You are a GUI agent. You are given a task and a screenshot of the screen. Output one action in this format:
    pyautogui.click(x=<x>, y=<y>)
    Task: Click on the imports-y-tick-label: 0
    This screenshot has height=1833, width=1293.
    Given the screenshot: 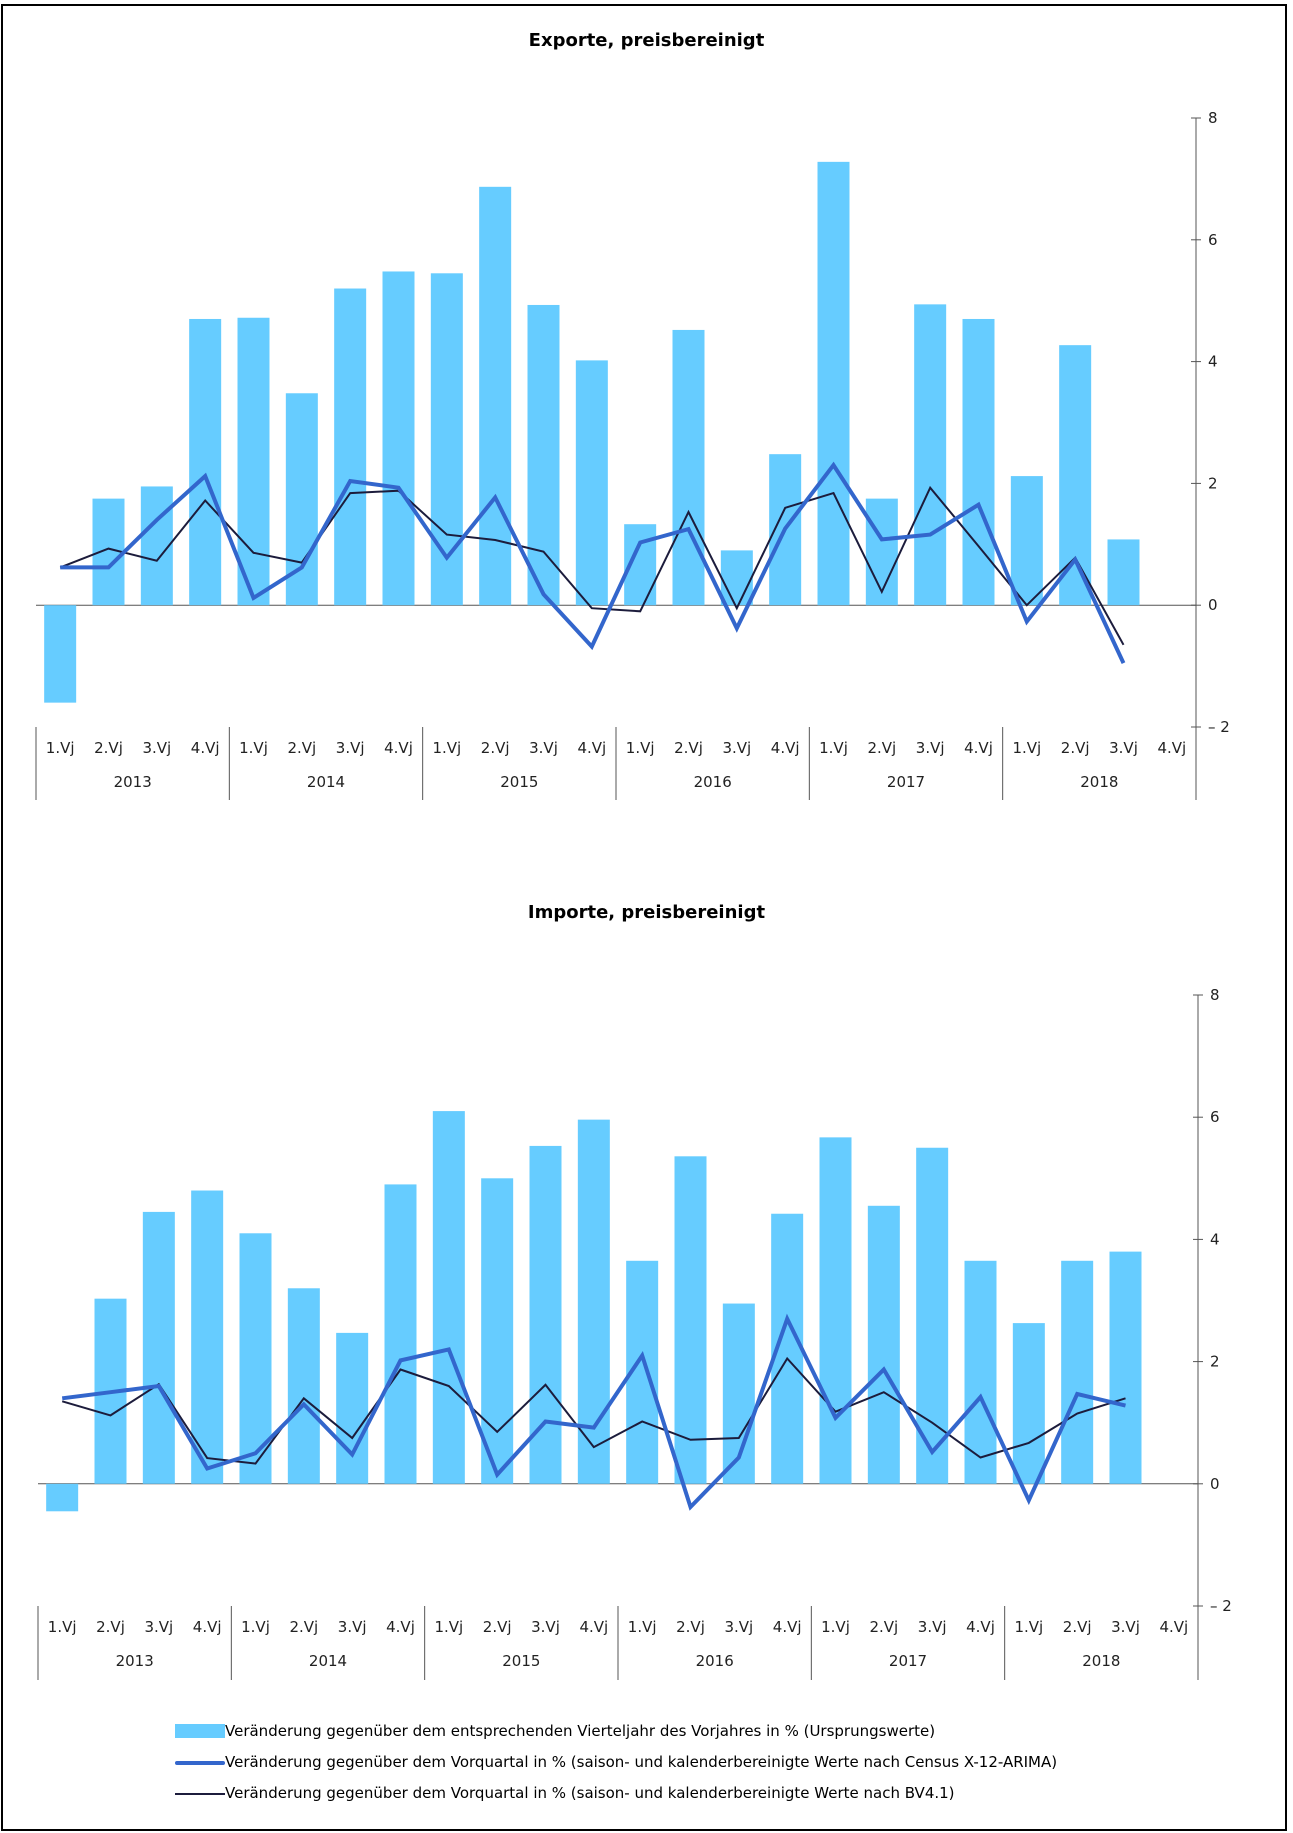 What is the action you would take?
    pyautogui.click(x=1215, y=1484)
    